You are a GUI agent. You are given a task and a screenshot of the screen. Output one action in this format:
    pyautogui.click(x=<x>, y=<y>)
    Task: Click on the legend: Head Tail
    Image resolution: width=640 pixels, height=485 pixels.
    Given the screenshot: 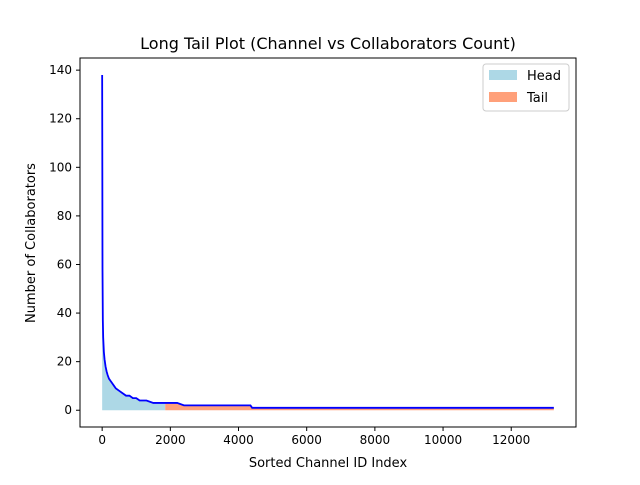 What is the action you would take?
    pyautogui.click(x=526, y=87)
    